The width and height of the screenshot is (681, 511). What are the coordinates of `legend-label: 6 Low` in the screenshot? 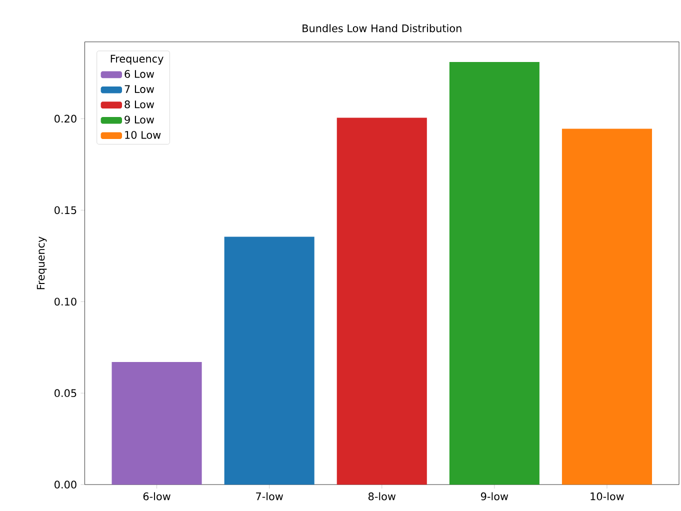 It's located at (139, 74).